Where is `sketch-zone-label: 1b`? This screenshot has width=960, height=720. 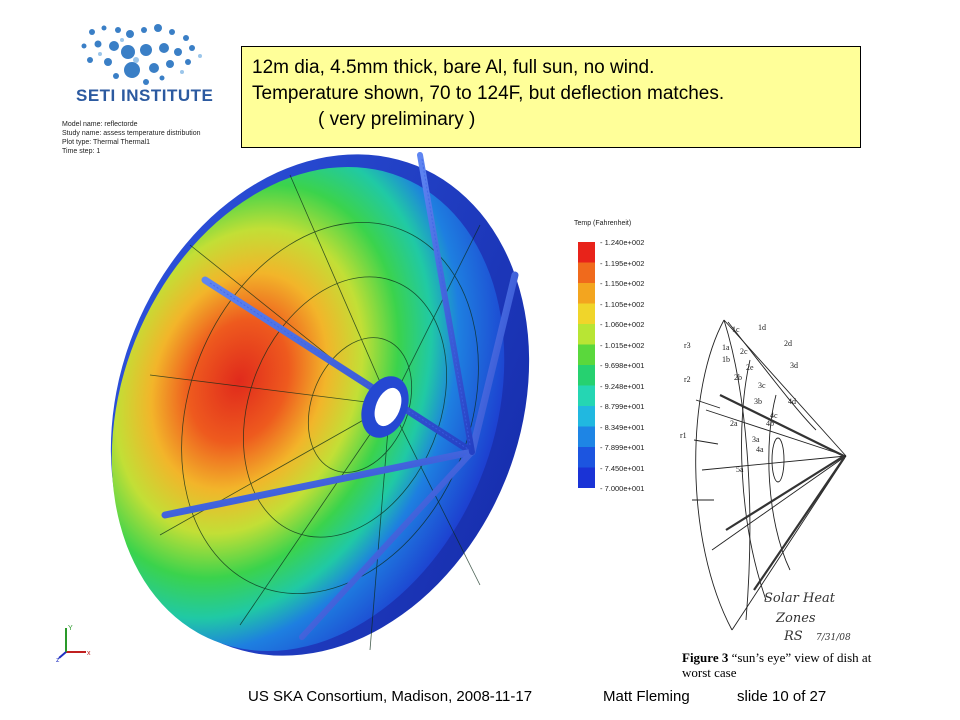
sketch-zone-label: 1b is located at coordinates (726, 359).